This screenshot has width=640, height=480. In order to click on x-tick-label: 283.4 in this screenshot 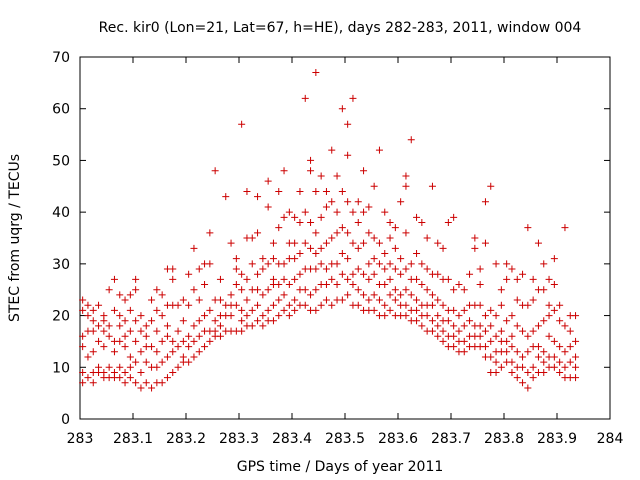, I will do `click(292, 439)`.